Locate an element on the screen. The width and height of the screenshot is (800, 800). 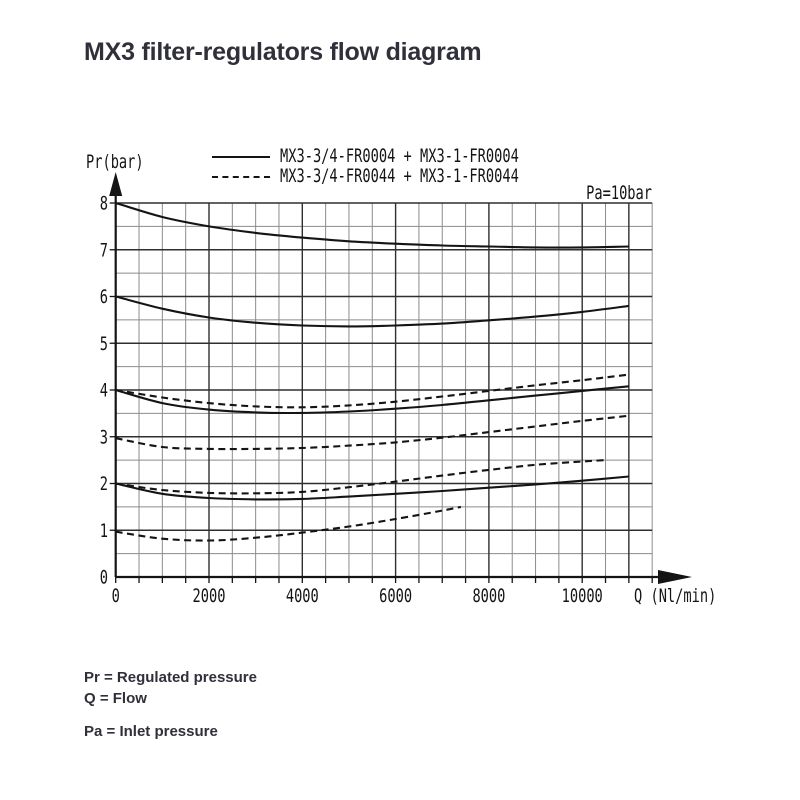
note-flow: Q = Flow is located at coordinates (115, 698).